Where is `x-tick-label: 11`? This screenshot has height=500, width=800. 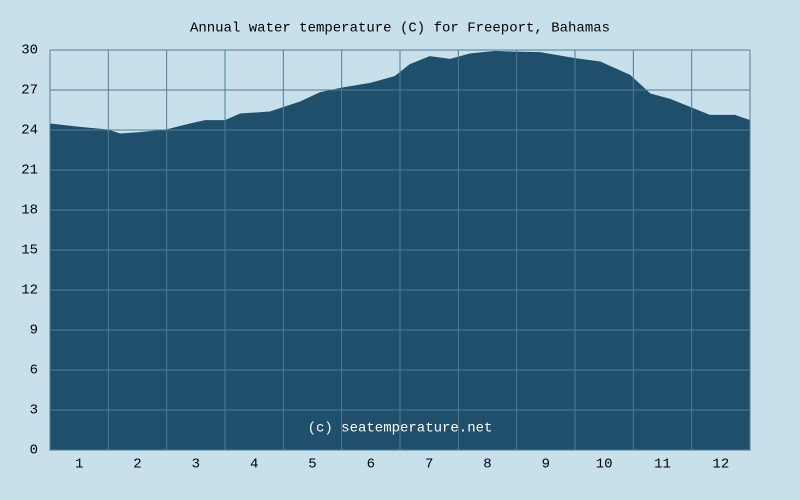 x-tick-label: 11 is located at coordinates (662, 465).